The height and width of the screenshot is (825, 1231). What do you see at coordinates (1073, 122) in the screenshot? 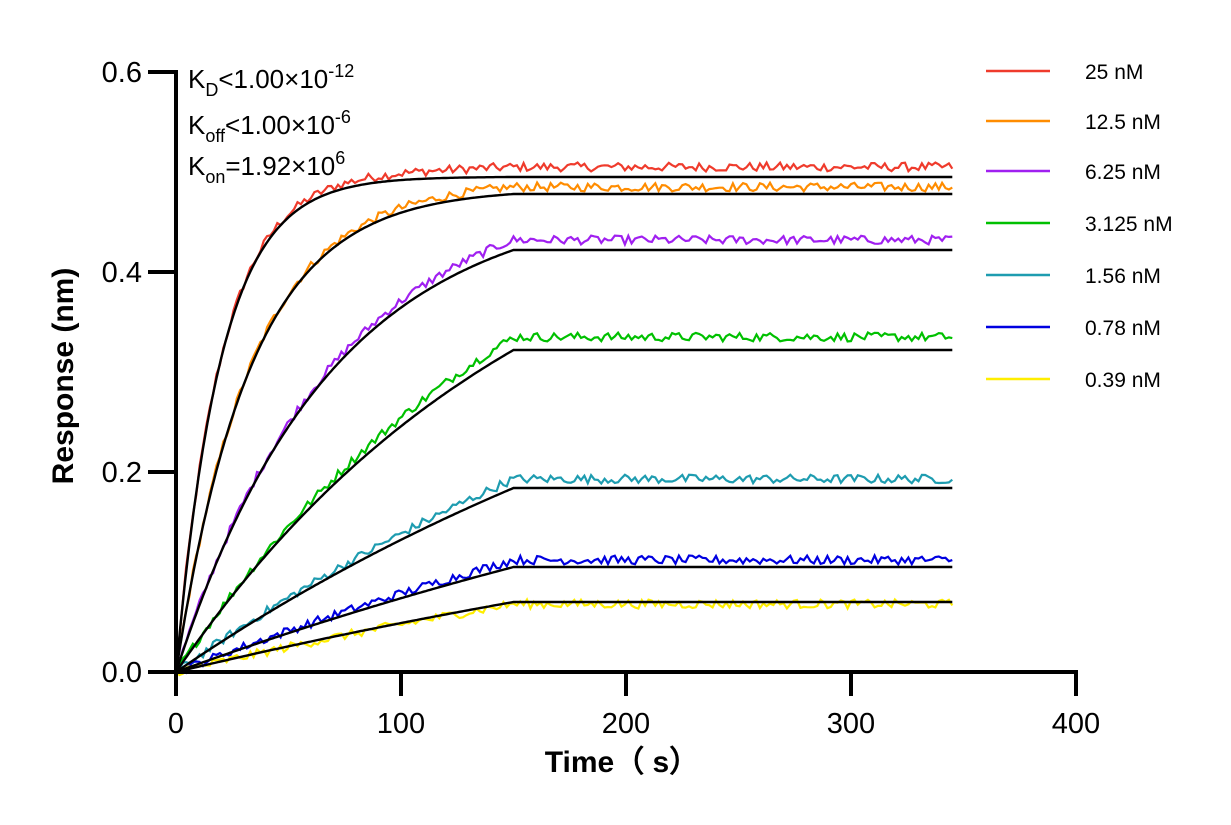
I see `legend-item: 12.5 nM` at bounding box center [1073, 122].